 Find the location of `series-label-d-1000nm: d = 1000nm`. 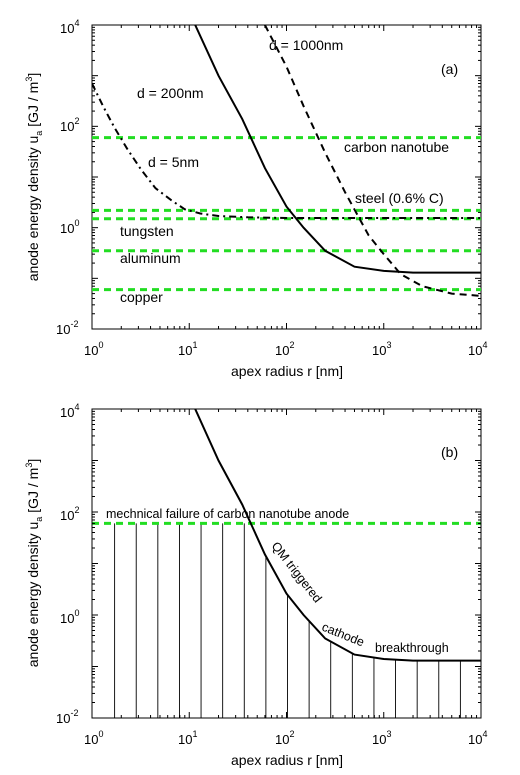

series-label-d-1000nm: d = 1000nm is located at coordinates (306, 45).